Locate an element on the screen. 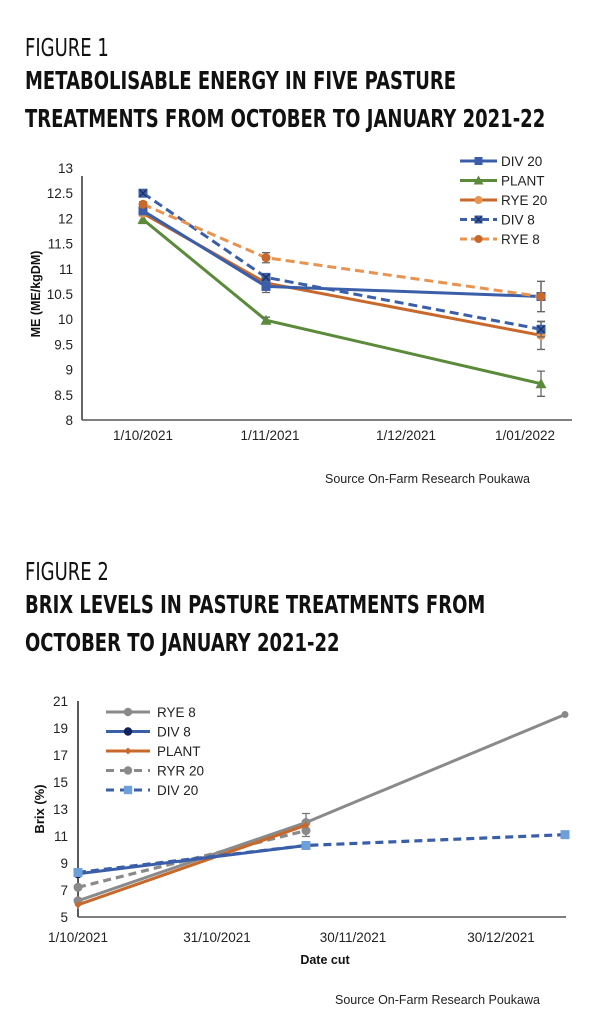 This screenshot has height=1024, width=601. y-tick-label: 8 is located at coordinates (69, 420).